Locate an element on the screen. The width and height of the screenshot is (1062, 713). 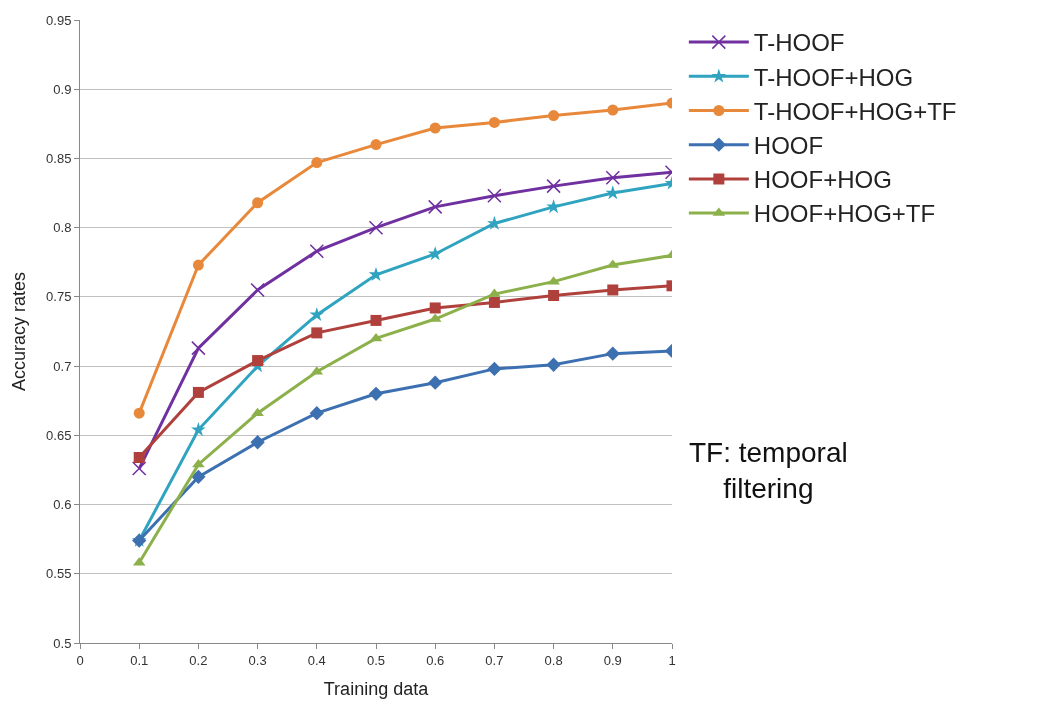
y-tick-label: 0.7 is located at coordinates (62, 366).